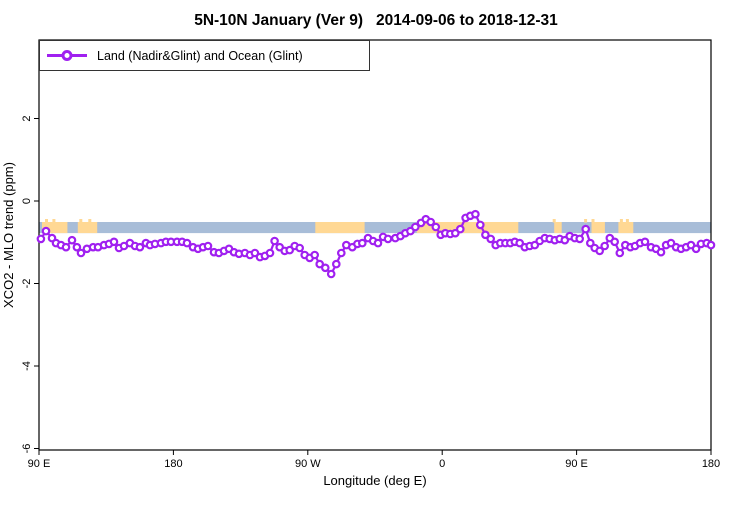 This screenshot has width=750, height=505. I want to click on y-axis-label: XCO2 - MLO trend (ppm), so click(8, 235).